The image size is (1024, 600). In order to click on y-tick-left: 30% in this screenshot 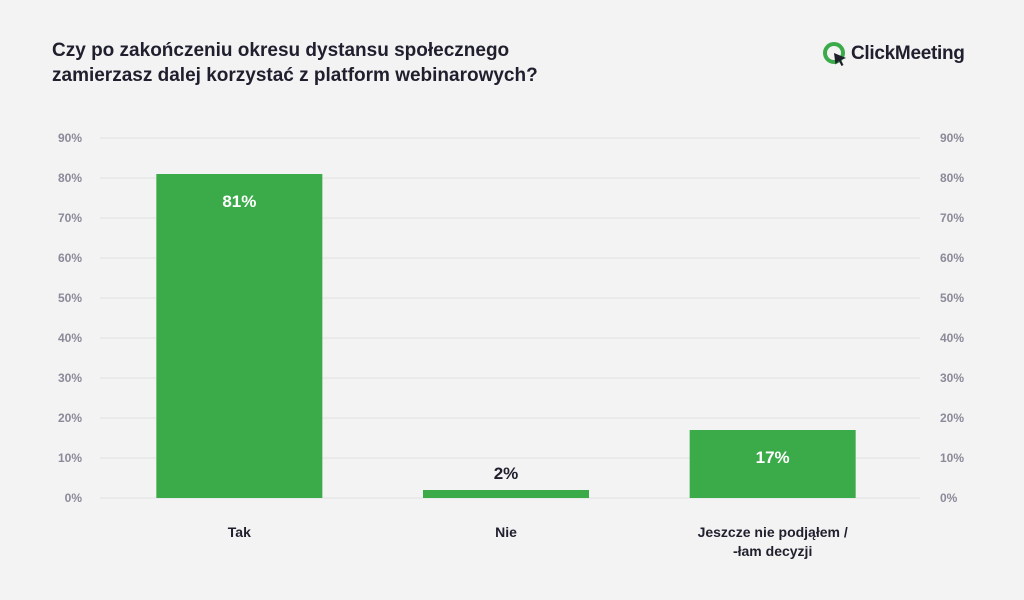, I will do `click(70, 378)`.